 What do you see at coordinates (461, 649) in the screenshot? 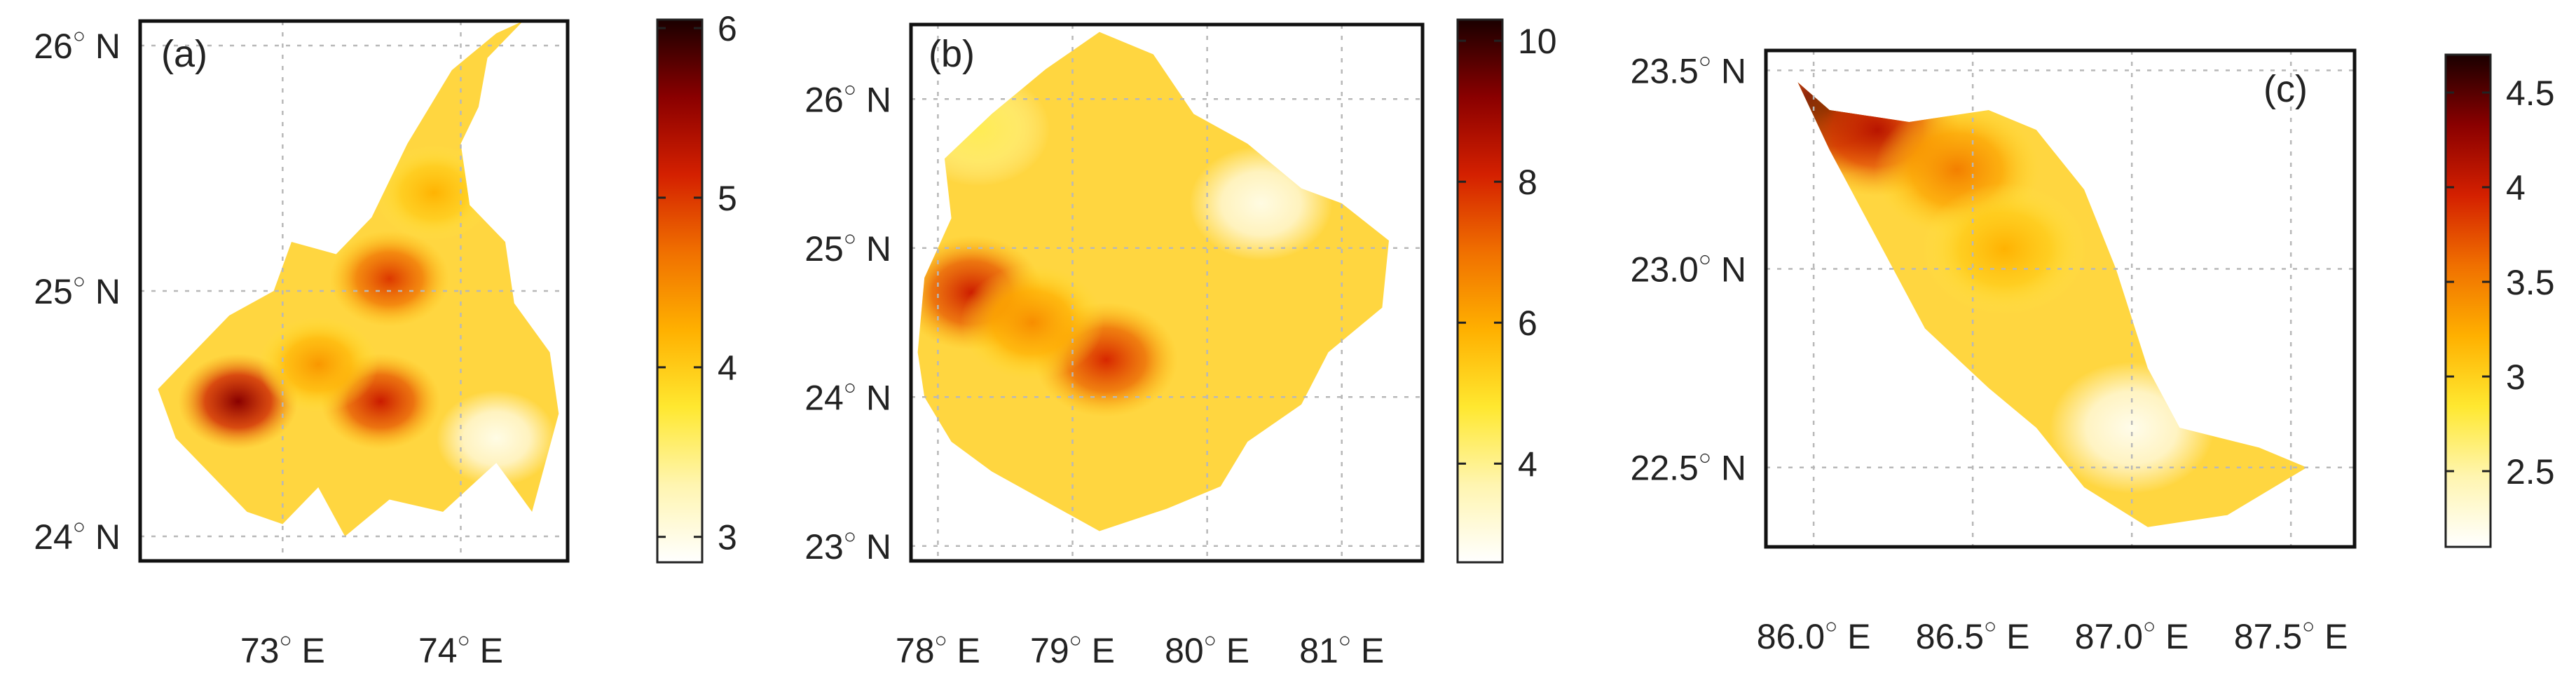
I see `x-tick-label: 74○ E` at bounding box center [461, 649].